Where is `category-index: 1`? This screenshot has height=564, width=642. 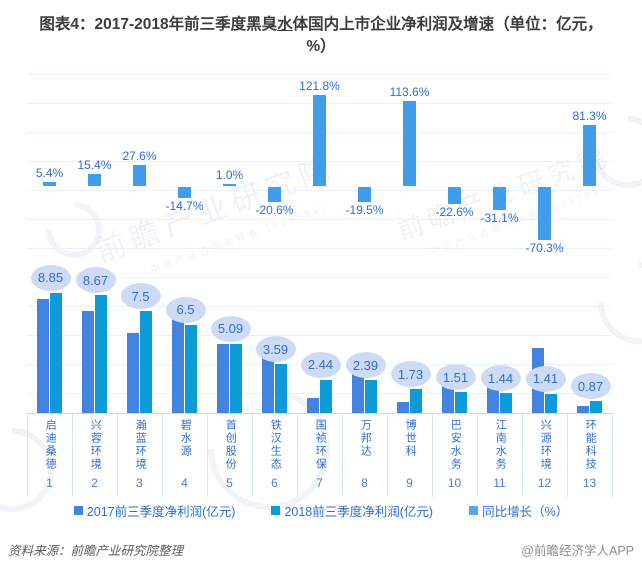
category-index: 1 is located at coordinates (49, 483).